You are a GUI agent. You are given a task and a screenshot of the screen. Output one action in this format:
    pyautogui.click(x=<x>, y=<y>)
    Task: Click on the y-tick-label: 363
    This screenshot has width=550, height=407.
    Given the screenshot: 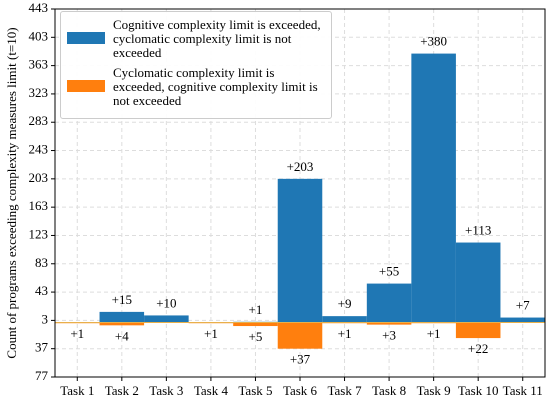 What is the action you would take?
    pyautogui.click(x=39, y=64)
    